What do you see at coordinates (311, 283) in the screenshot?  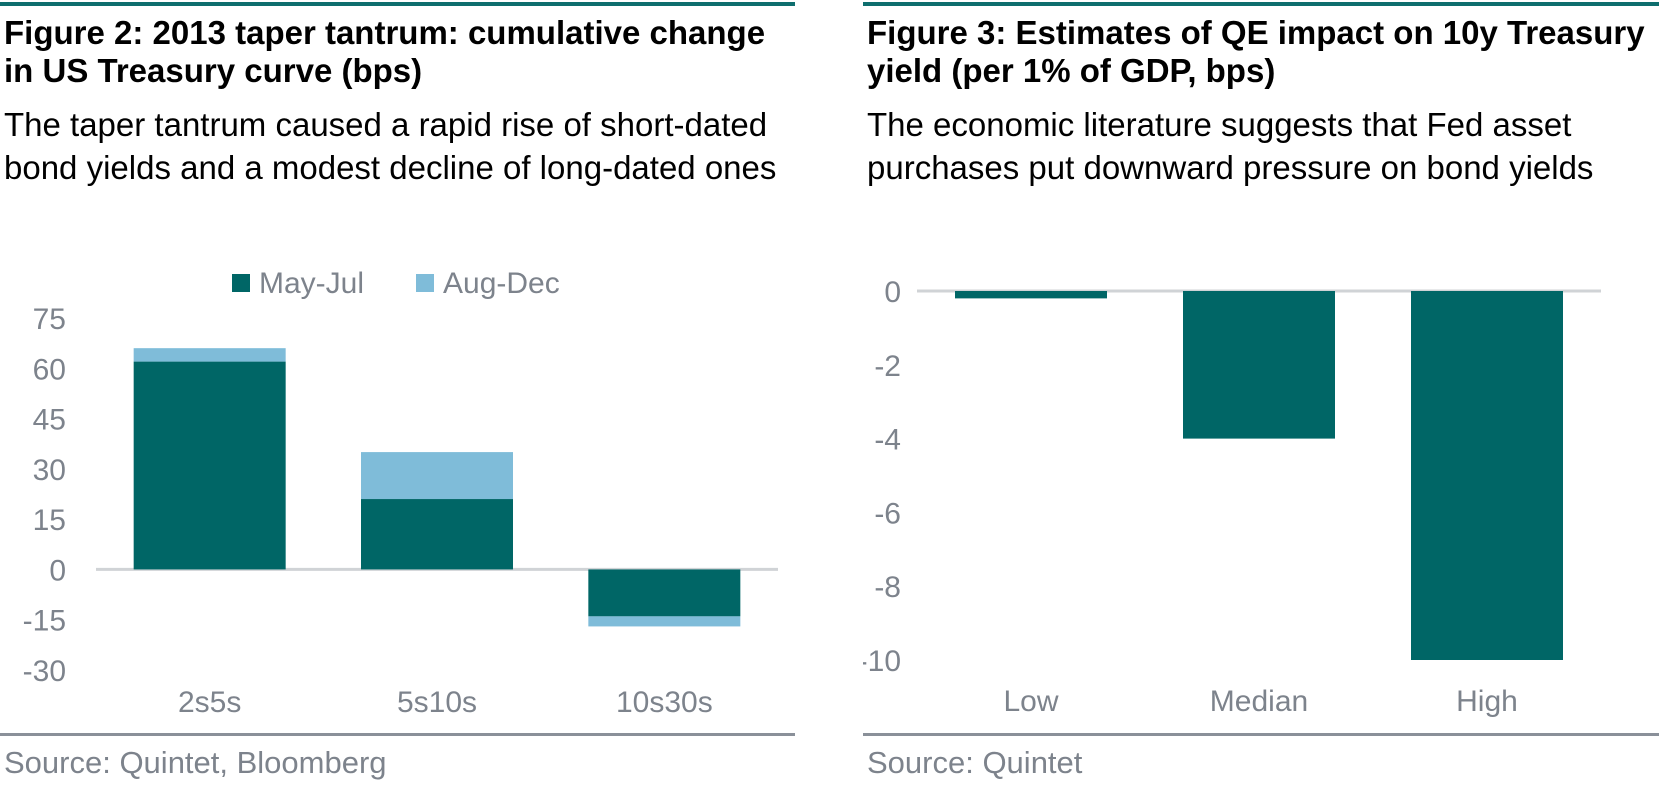 I see `figure2-legend-label: May-Jul` at bounding box center [311, 283].